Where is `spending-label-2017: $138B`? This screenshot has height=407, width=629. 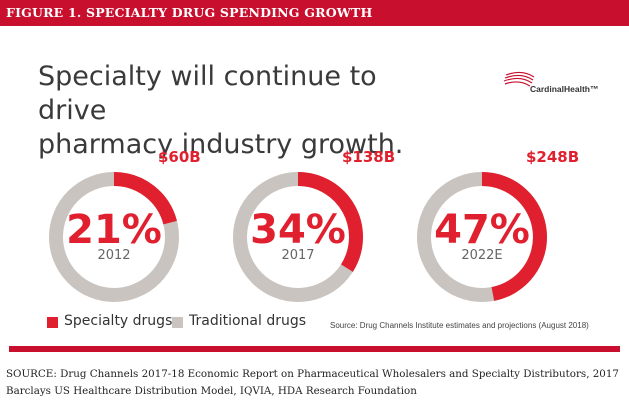
spending-label-2017: $138B is located at coordinates (368, 157).